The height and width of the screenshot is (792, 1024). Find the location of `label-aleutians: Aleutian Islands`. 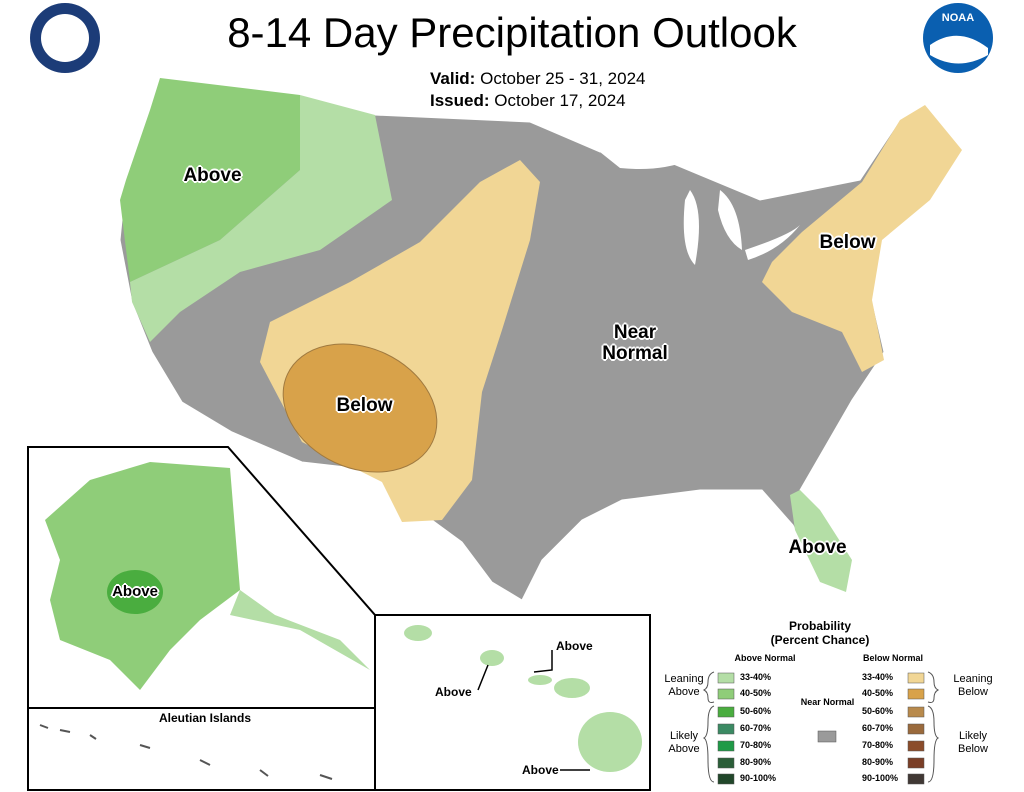

label-aleutians: Aleutian Islands is located at coordinates (205, 718).